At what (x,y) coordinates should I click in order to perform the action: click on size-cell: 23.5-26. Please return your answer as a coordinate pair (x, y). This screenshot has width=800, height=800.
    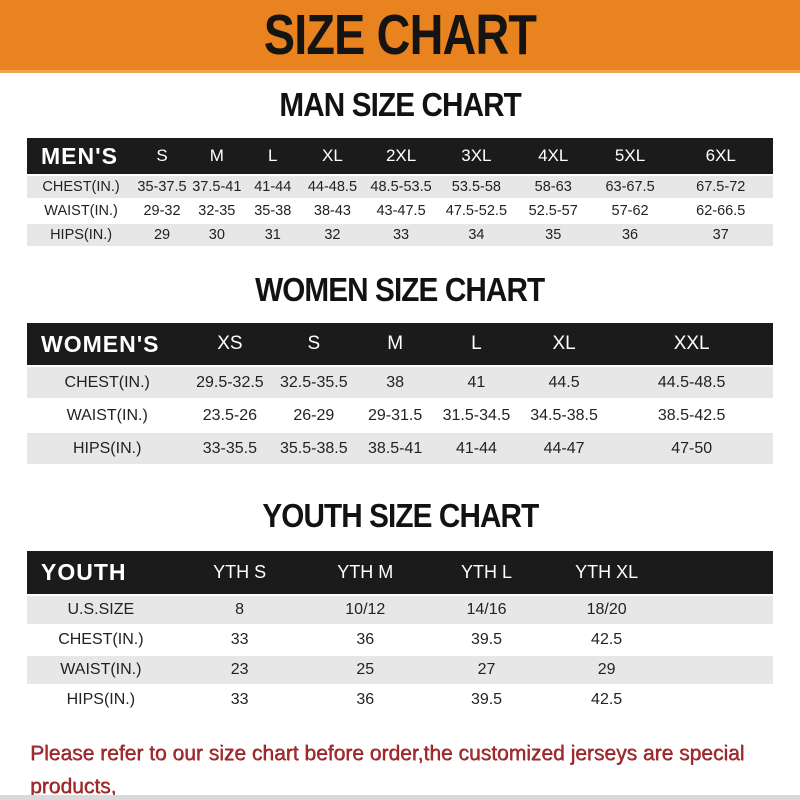
    Looking at the image, I should click on (230, 415).